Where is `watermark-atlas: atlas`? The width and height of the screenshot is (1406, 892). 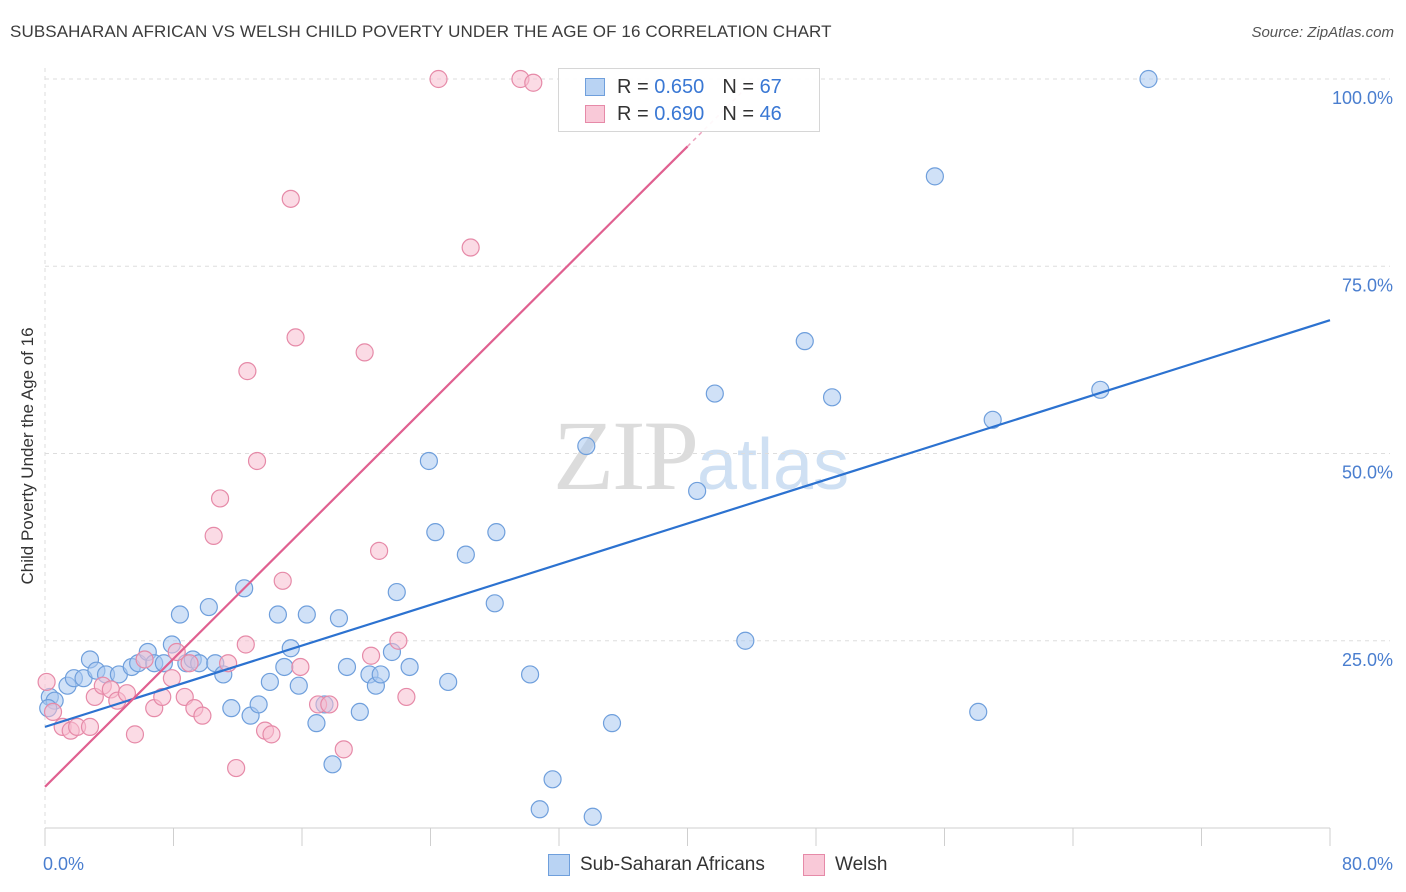 watermark-atlas: atlas is located at coordinates (773, 465).